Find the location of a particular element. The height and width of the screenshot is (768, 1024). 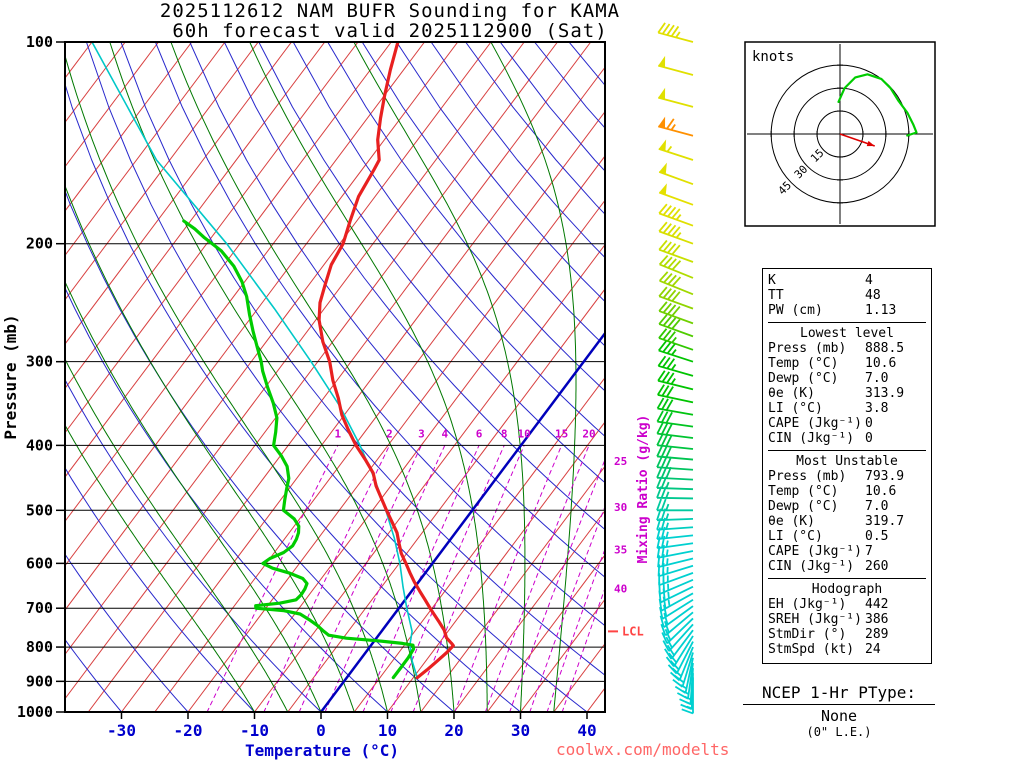

index-row: θe (K) 319.7 is located at coordinates (847, 521).